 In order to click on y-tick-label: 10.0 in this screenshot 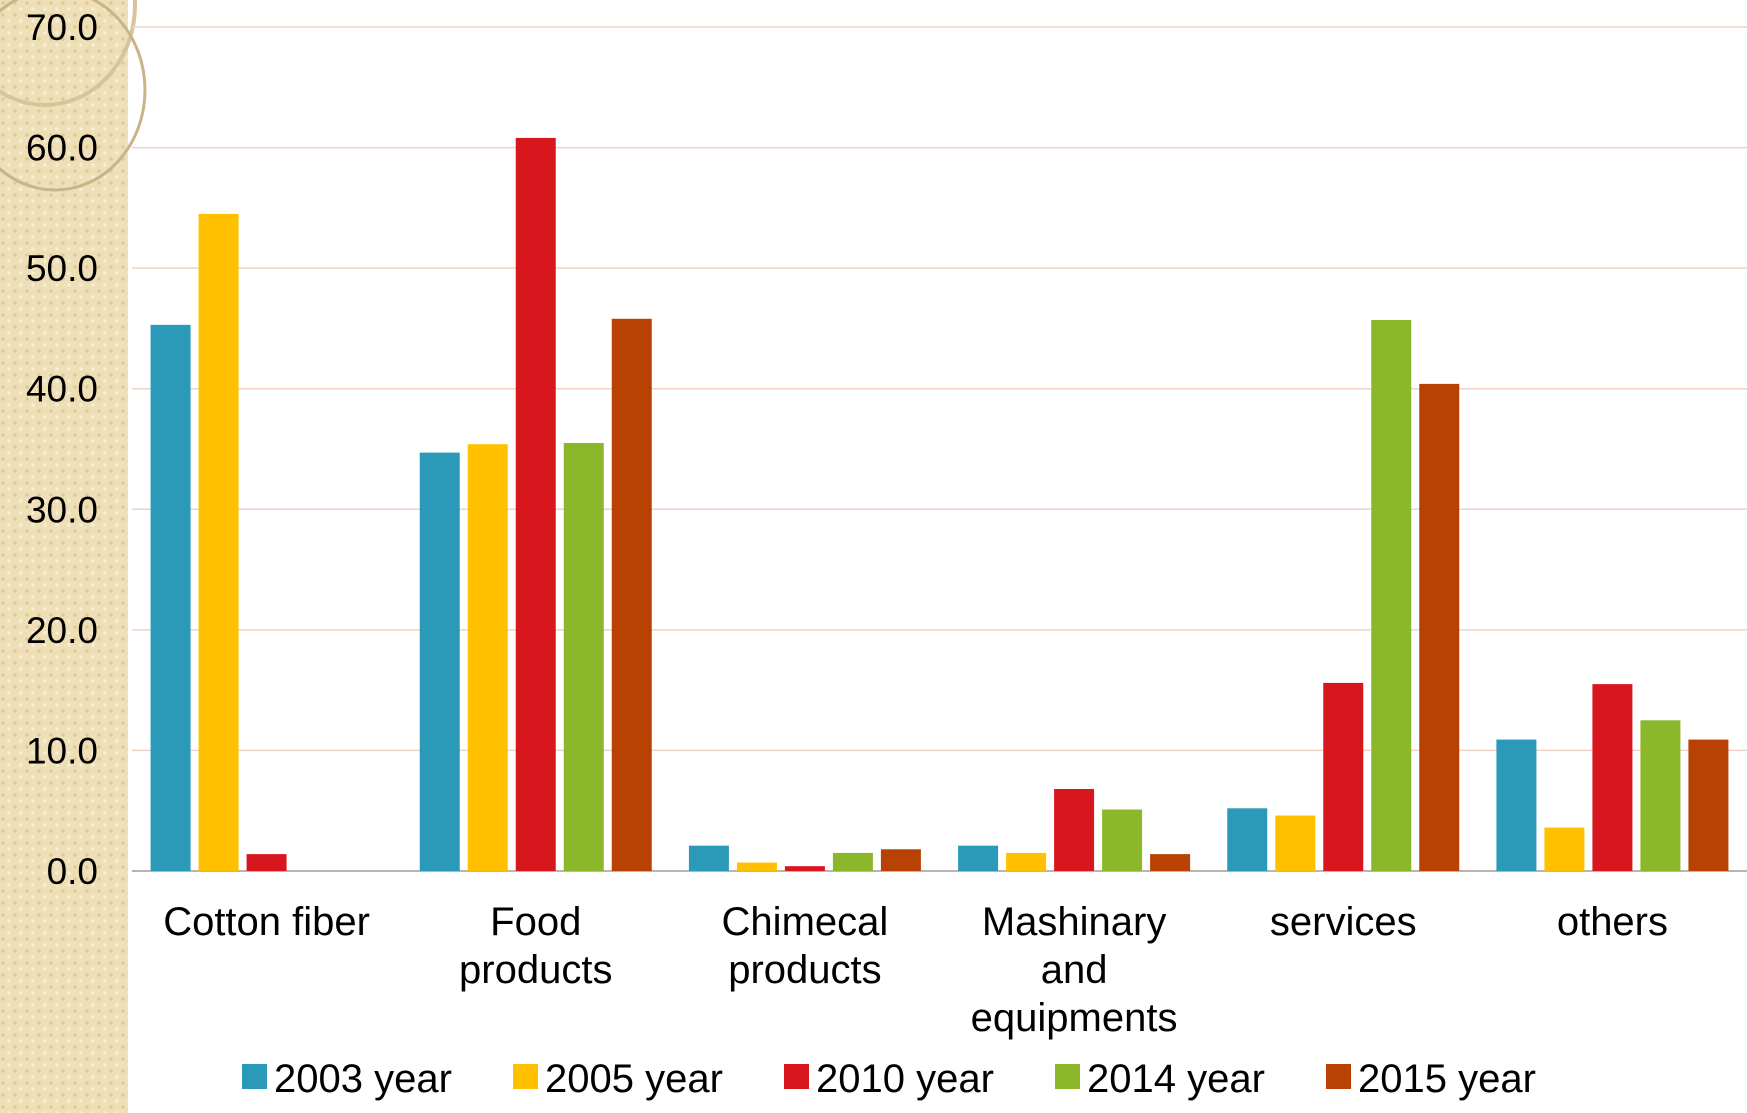, I will do `click(62, 750)`.